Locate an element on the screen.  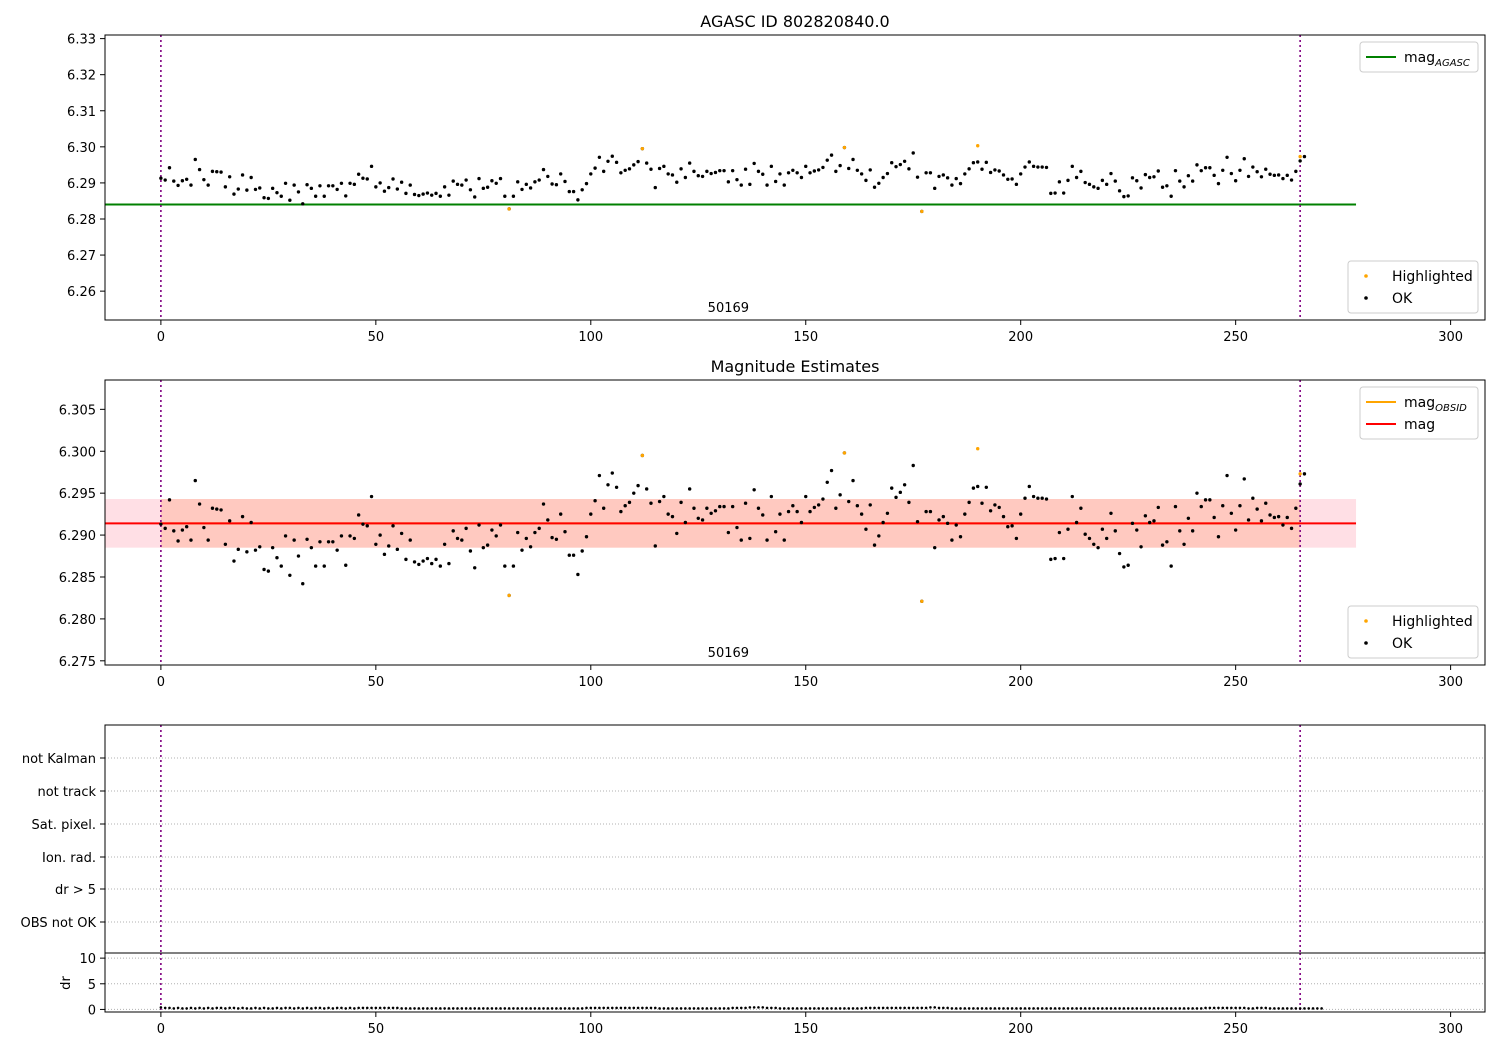
y-tick-label: 10 is located at coordinates (87, 959).